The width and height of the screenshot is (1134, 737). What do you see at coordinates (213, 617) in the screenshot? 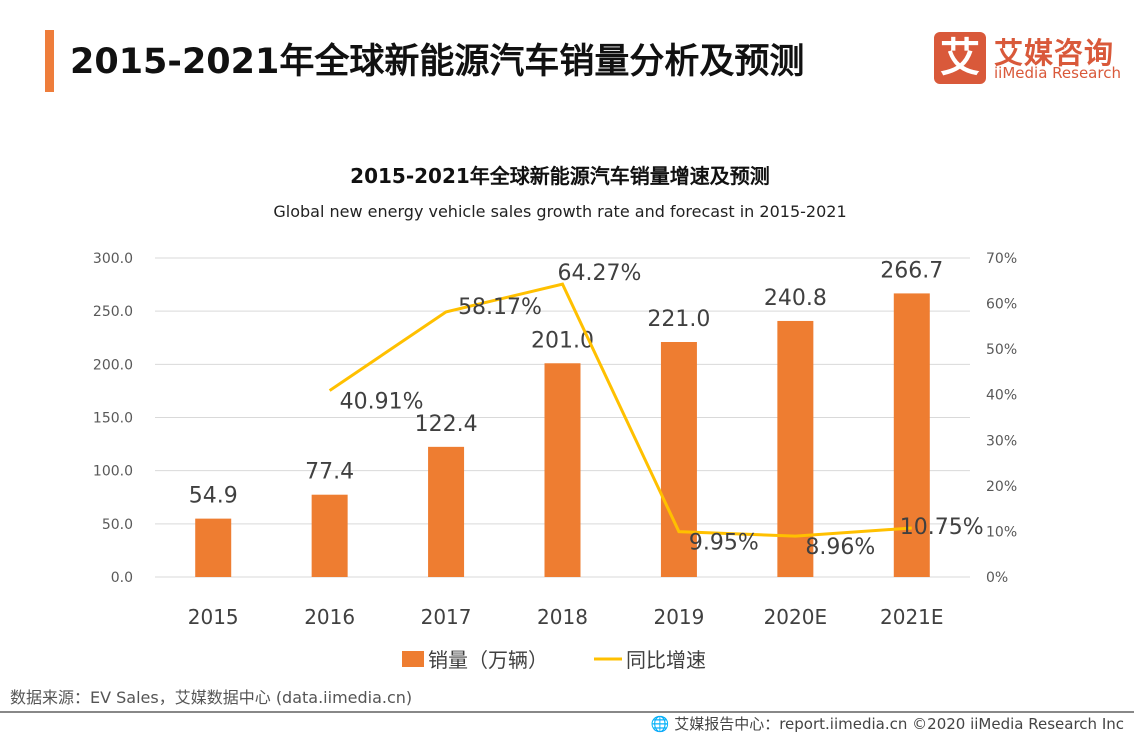
I see `x-tick-label: 2015` at bounding box center [213, 617].